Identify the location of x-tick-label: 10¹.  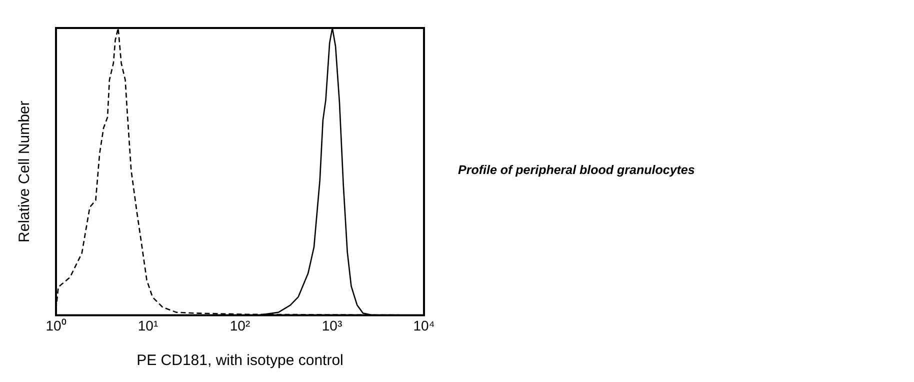
(148, 325).